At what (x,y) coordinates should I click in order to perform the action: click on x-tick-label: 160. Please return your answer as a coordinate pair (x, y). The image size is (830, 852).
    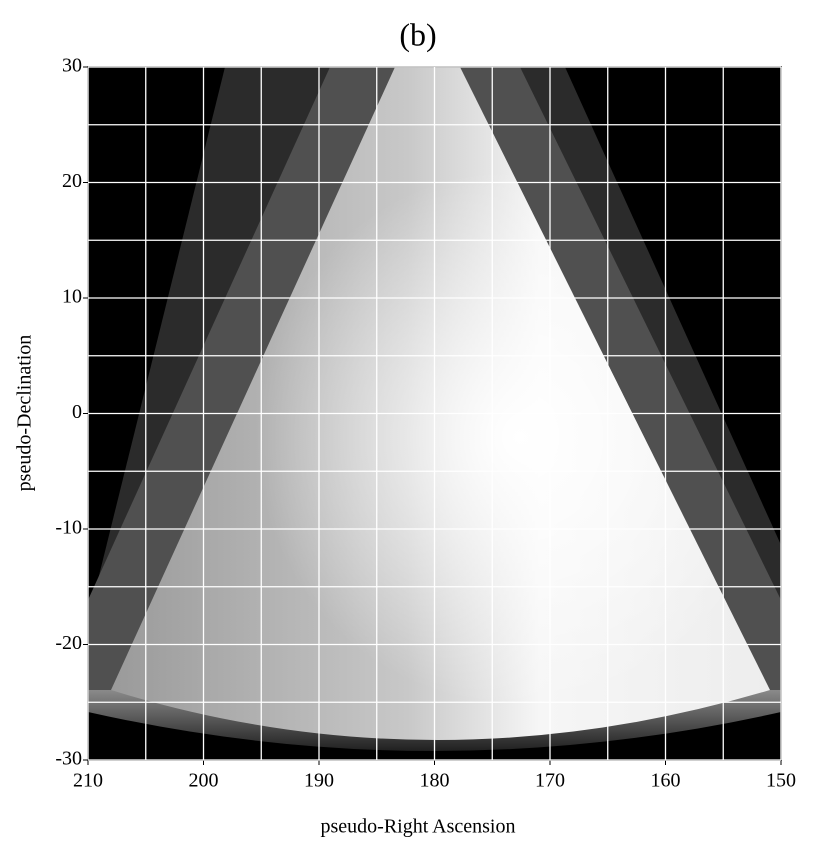
    Looking at the image, I should click on (666, 781).